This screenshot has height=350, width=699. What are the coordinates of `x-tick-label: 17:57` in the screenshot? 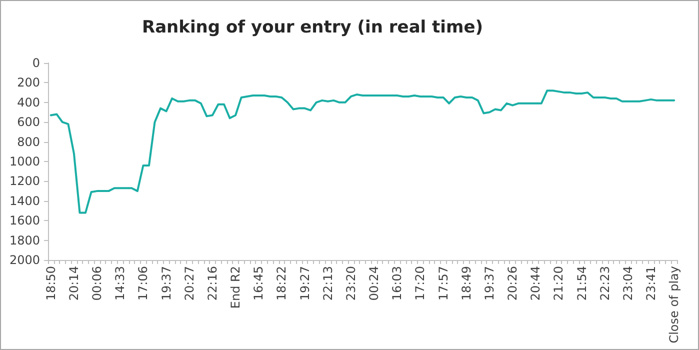 It's located at (443, 283).